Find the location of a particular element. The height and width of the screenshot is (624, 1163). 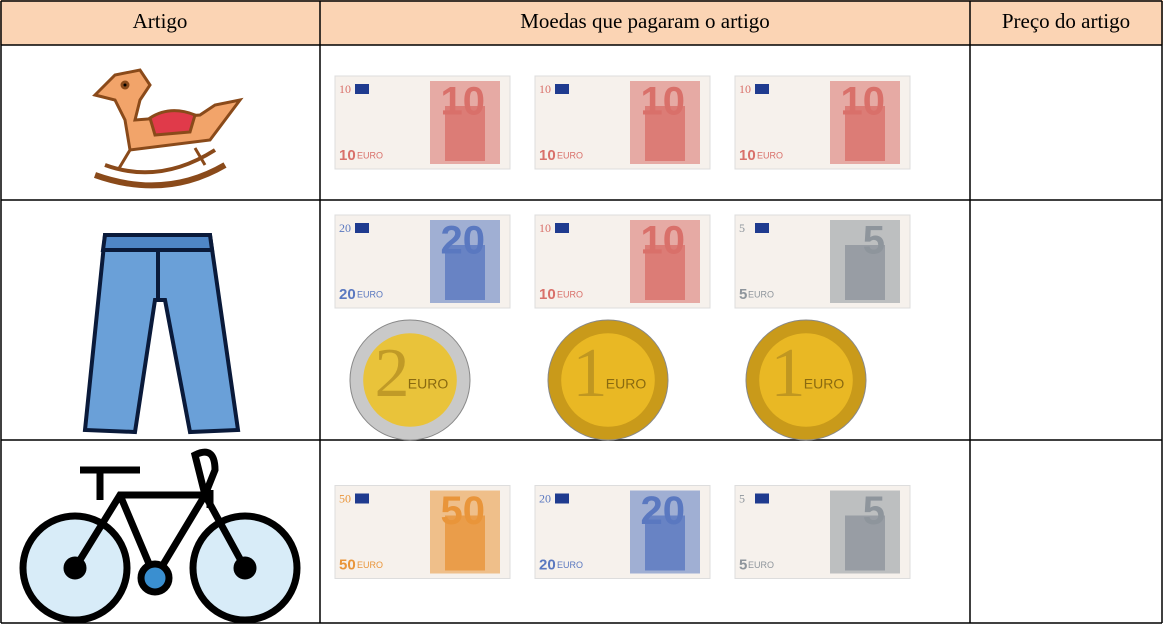

header-cell: Moedas que pagaram o artigo is located at coordinates (645, 21).